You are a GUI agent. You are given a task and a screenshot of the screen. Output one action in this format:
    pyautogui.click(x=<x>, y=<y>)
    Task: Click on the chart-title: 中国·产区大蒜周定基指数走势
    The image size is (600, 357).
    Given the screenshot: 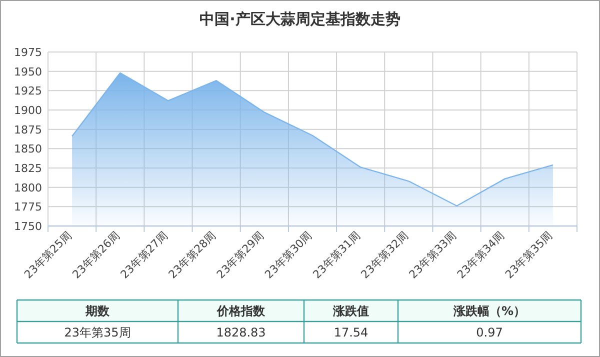 What is the action you would take?
    pyautogui.click(x=300, y=19)
    